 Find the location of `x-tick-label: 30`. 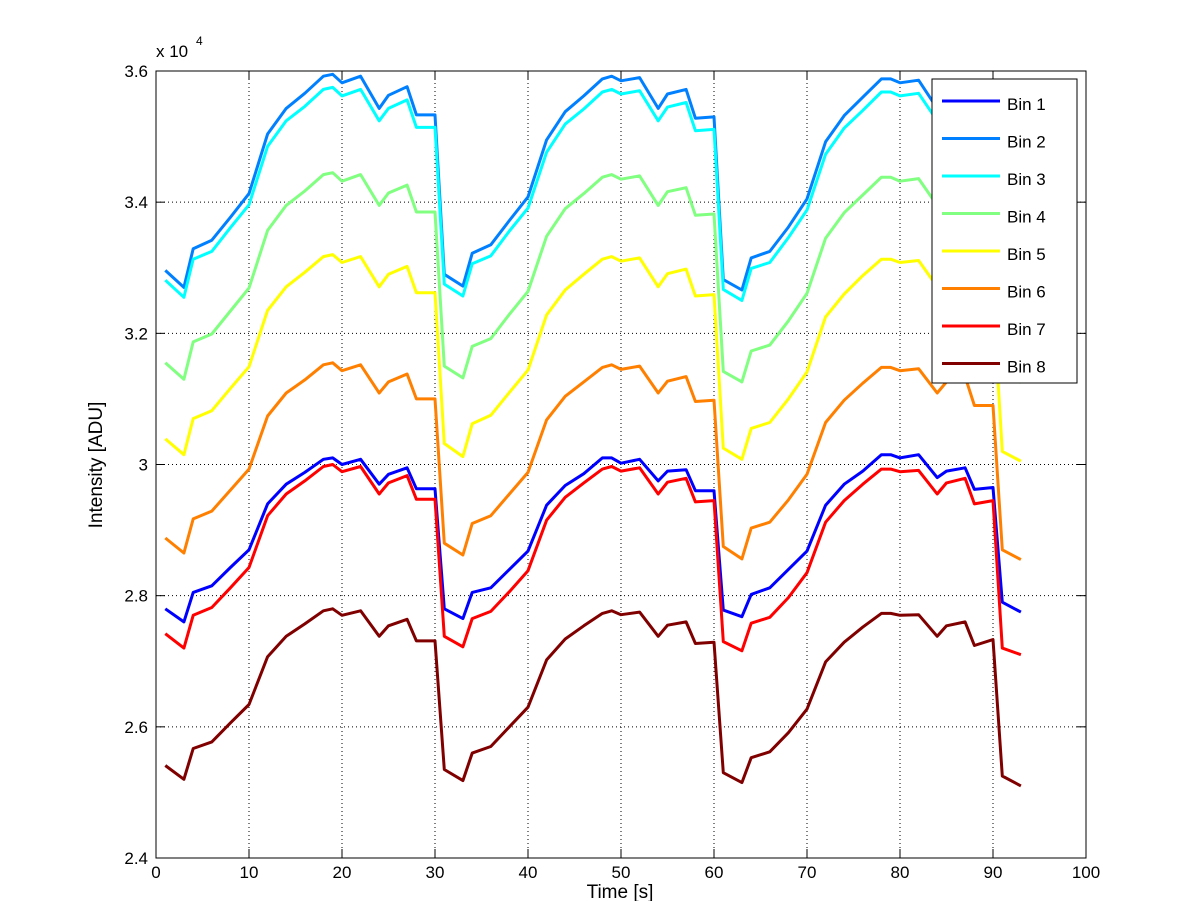

x-tick-label: 30 is located at coordinates (435, 872).